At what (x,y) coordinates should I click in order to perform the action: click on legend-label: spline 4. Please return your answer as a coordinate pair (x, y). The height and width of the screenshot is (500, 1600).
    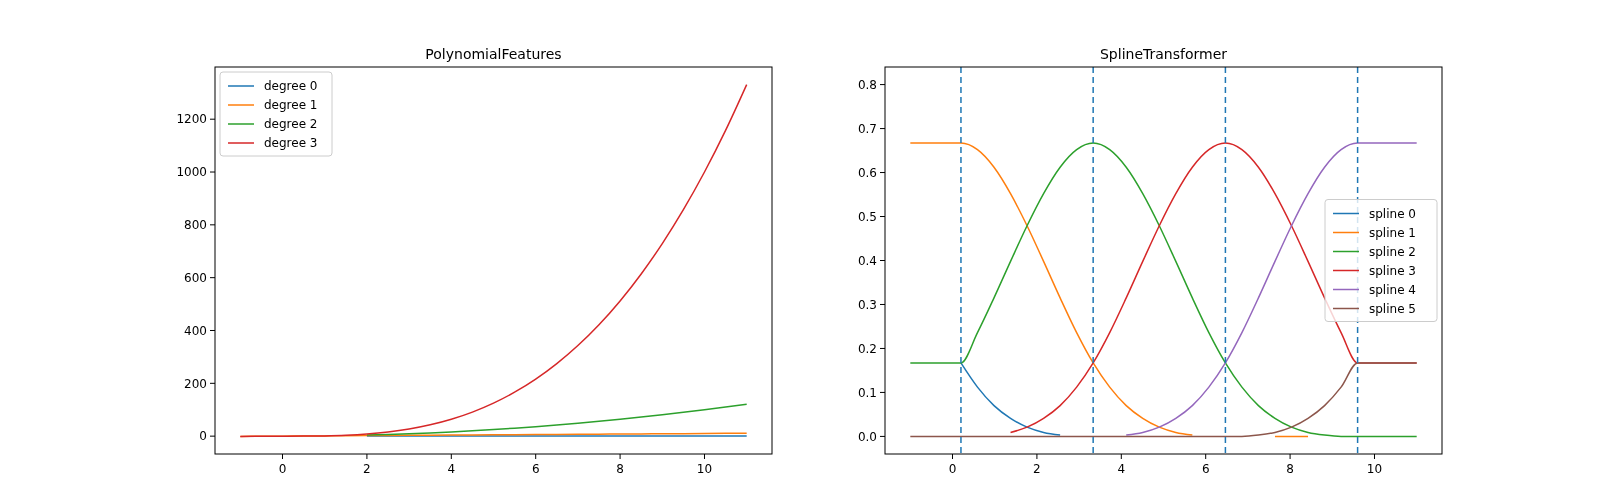
    Looking at the image, I should click on (1392, 289).